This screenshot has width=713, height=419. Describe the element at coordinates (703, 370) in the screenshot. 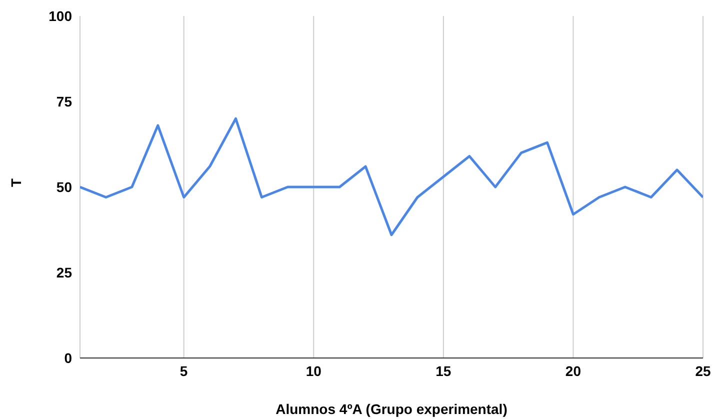

I see `x-tick-label: 25` at that location.